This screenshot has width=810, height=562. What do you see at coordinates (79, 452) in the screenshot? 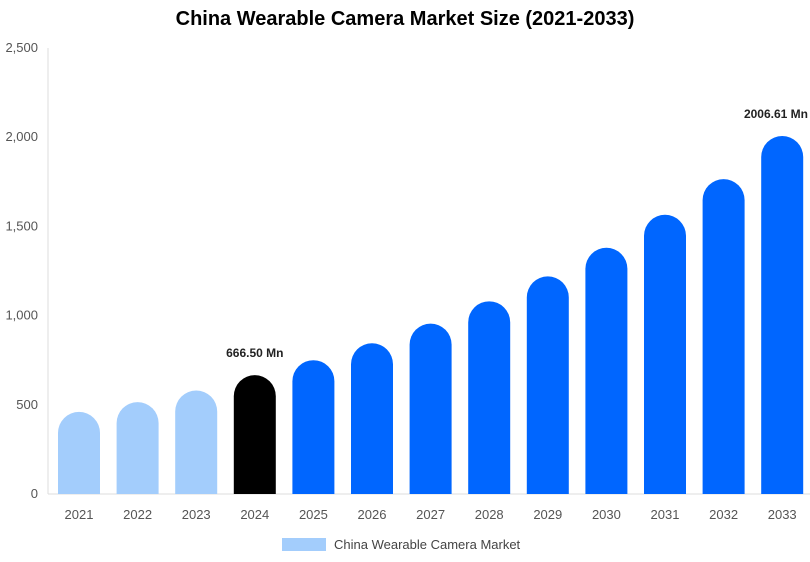
I see `bar-2021` at bounding box center [79, 452].